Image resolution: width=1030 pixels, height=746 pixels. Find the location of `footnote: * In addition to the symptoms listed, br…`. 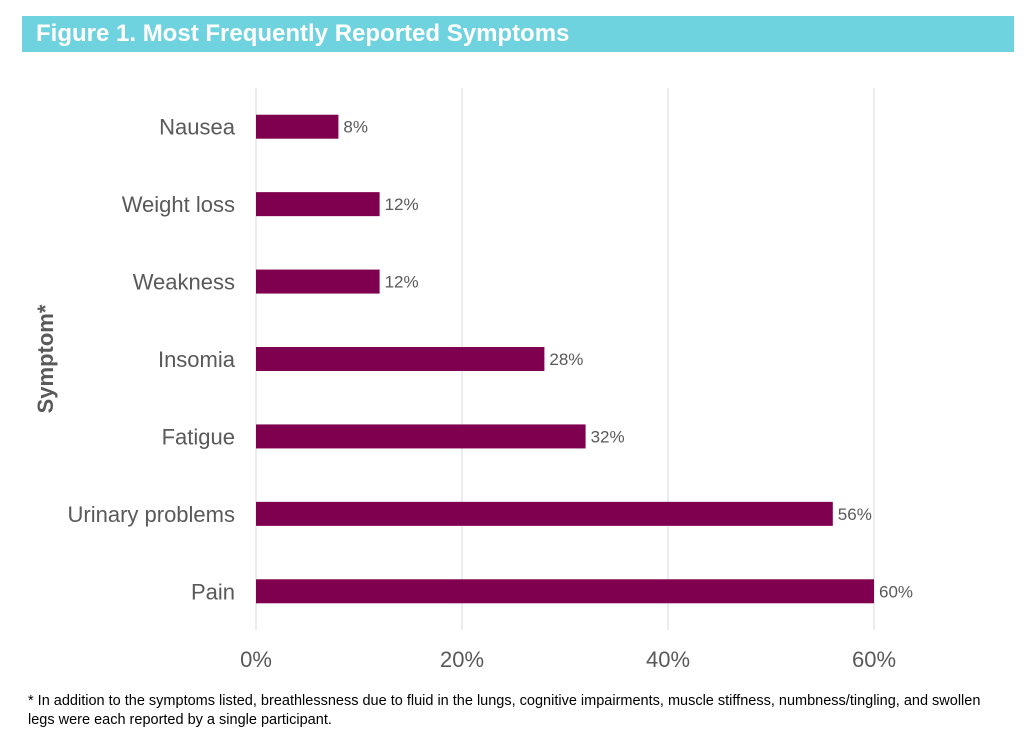

footnote: * In addition to the symptoms listed, br… is located at coordinates (504, 710).